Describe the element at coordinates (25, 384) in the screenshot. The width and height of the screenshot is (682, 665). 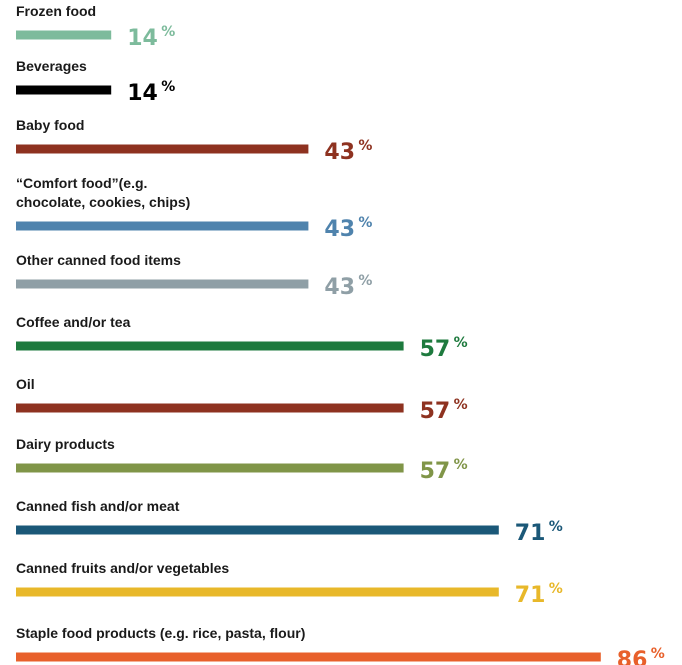
I see `category-label: Oil` at that location.